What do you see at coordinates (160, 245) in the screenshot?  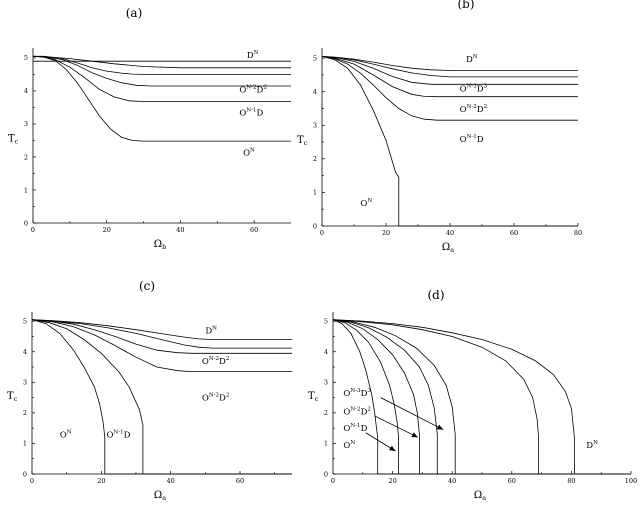 I see `x-axis-label: Ωb` at bounding box center [160, 245].